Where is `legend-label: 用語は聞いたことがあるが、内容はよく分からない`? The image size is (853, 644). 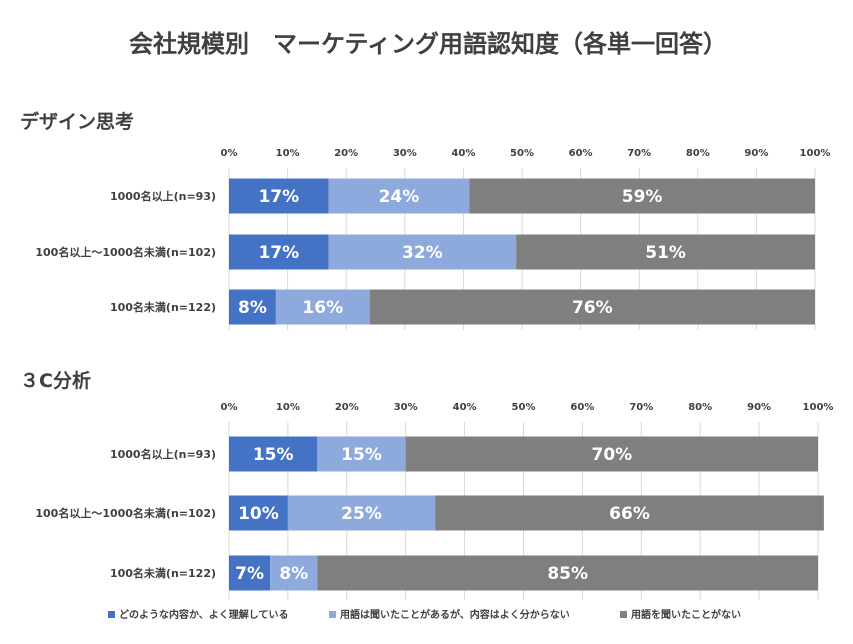
legend-label: 用語は聞いたことがあるが、内容はよく分からない is located at coordinates (454, 614).